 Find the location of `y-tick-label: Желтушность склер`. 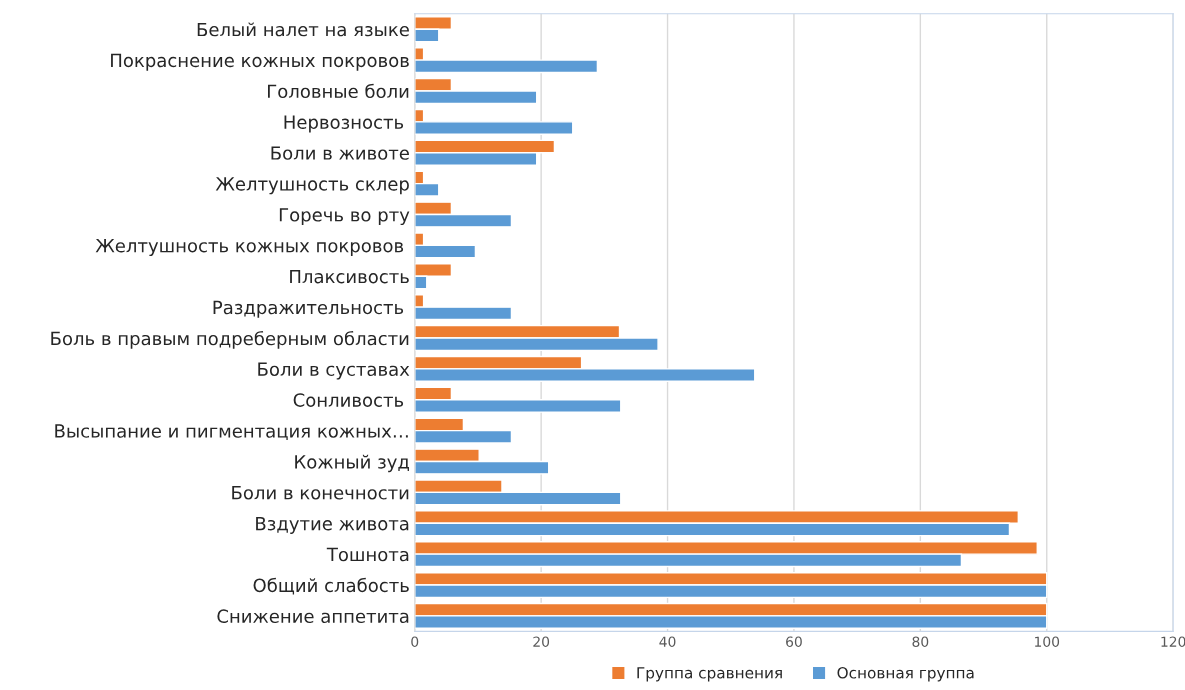

y-tick-label: Желтушность склер is located at coordinates (312, 186).